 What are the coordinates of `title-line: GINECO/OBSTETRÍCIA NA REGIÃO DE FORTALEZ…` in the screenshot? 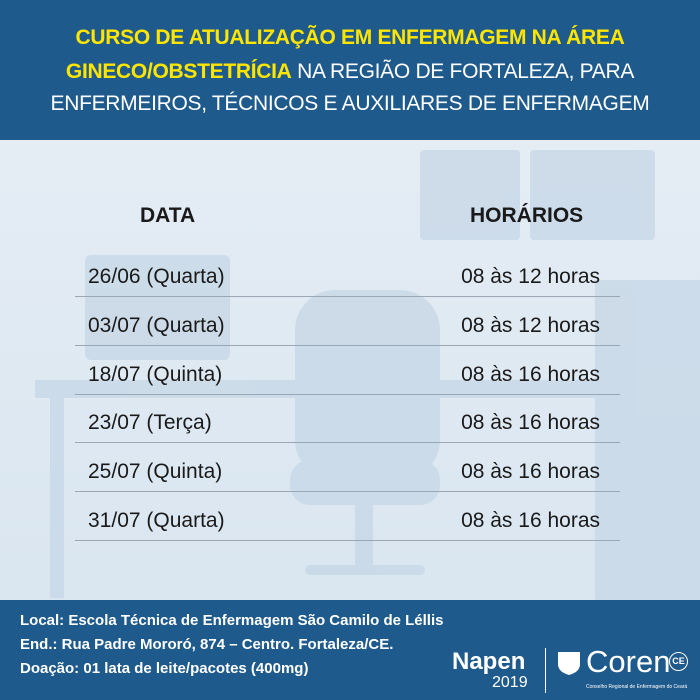 It's located at (350, 72).